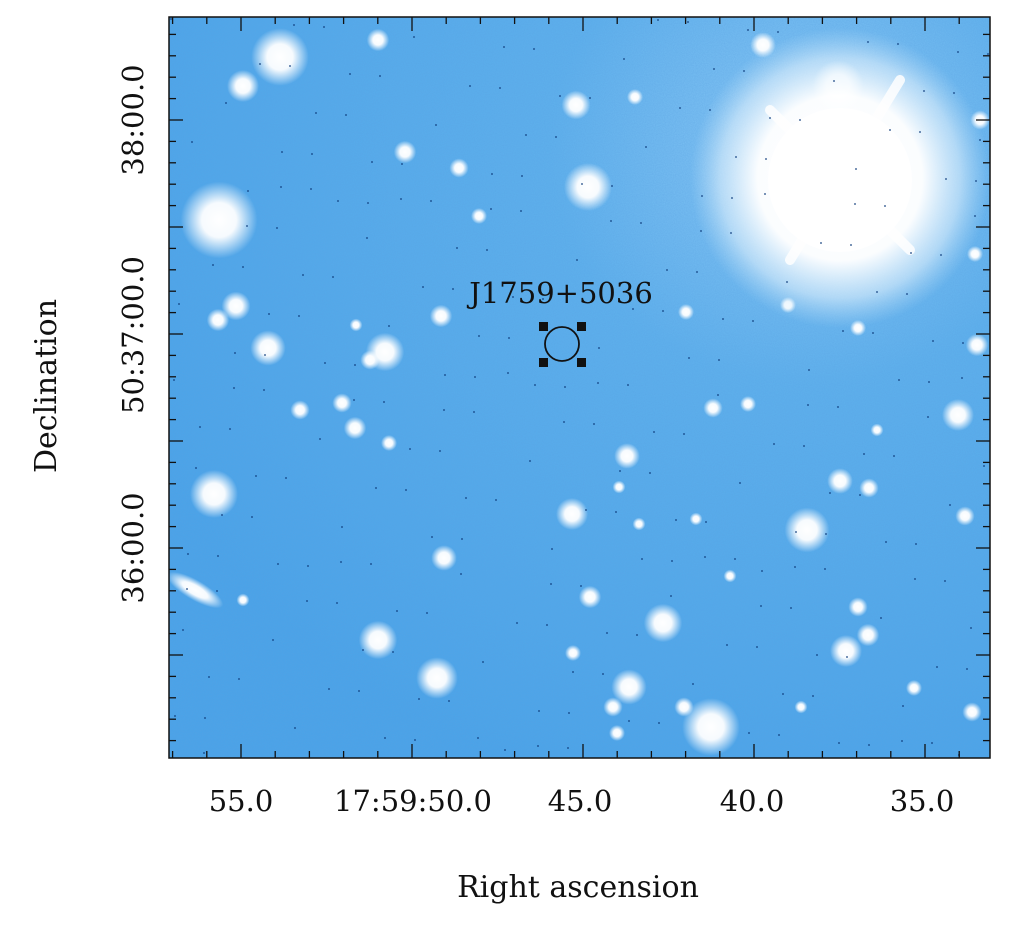 This screenshot has height=927, width=1024. Describe the element at coordinates (922, 801) in the screenshot. I see `x-tick-label: 35.0` at that location.